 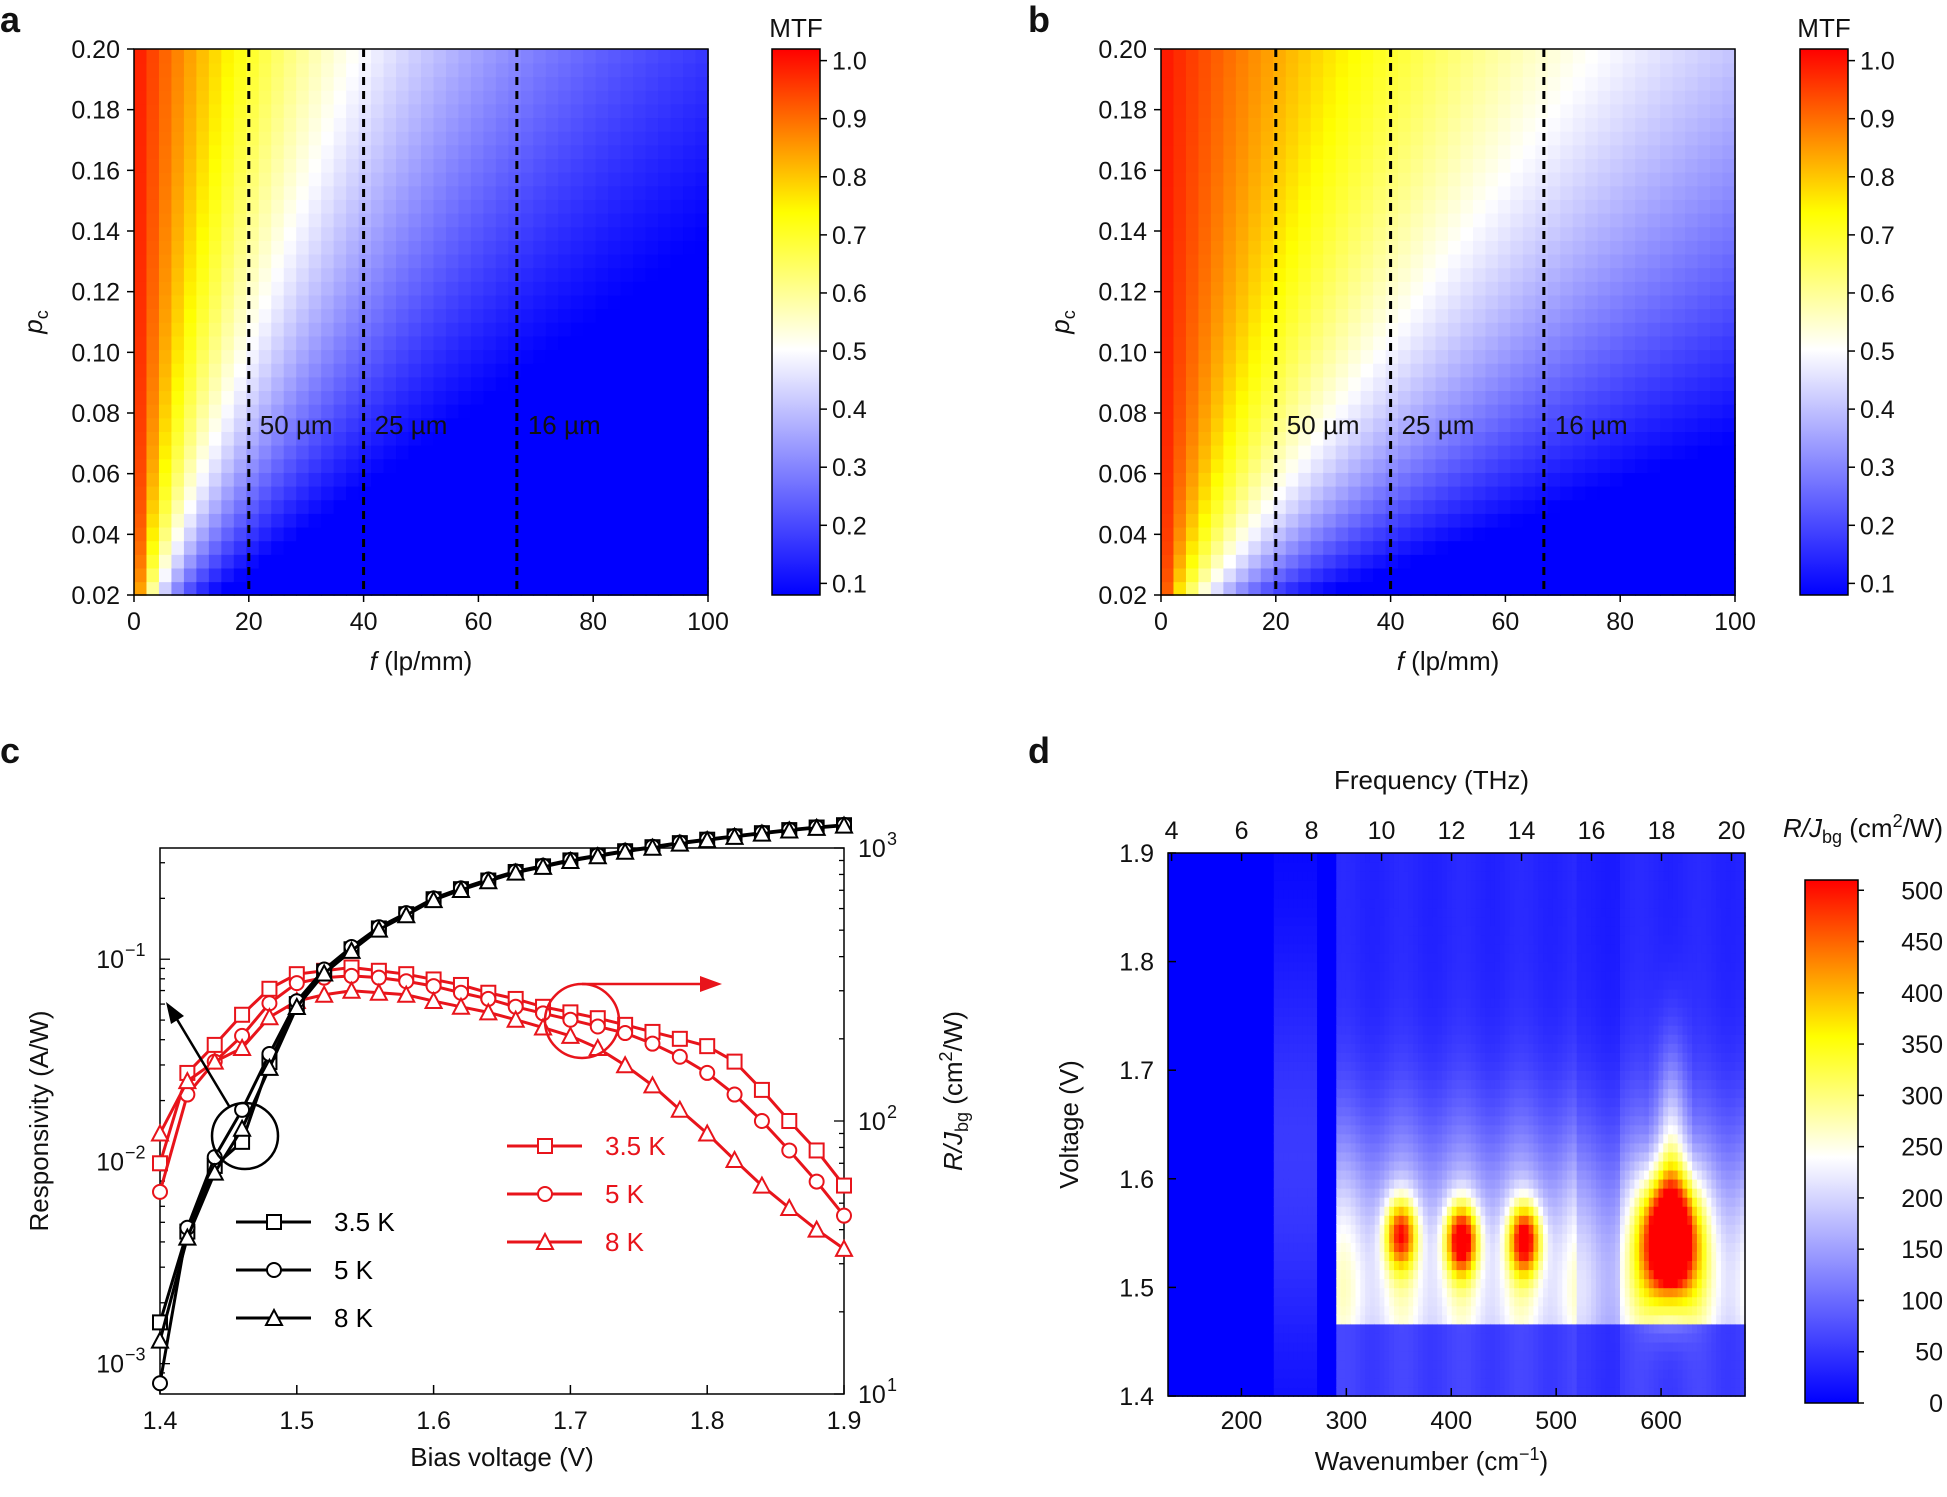 What do you see at coordinates (598, 855) in the screenshot?
I see `triangle-marker` at bounding box center [598, 855].